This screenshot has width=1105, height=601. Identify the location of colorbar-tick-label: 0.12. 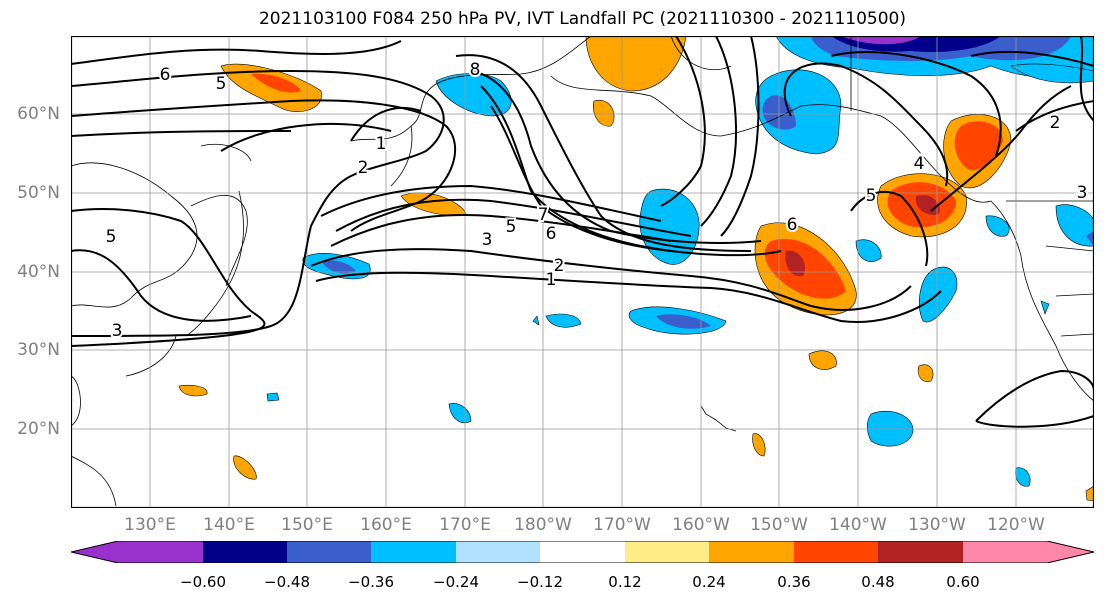
(625, 582).